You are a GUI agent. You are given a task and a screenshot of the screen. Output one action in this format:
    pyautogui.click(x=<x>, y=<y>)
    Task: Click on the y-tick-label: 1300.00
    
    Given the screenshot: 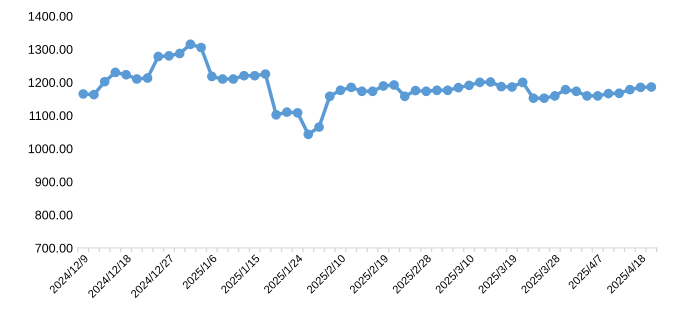 What is the action you would take?
    pyautogui.click(x=50, y=49)
    